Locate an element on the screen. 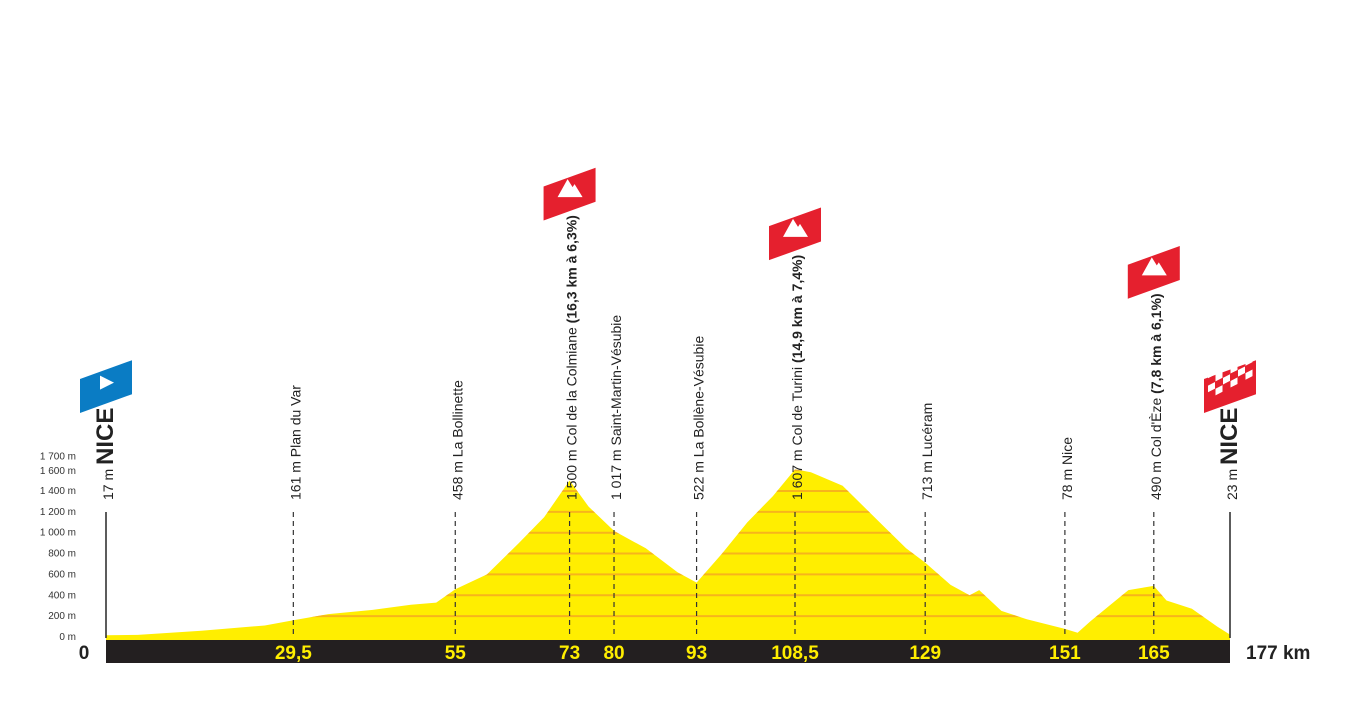 This screenshot has width=1345, height=705. km-tick-label: 55 is located at coordinates (456, 653).